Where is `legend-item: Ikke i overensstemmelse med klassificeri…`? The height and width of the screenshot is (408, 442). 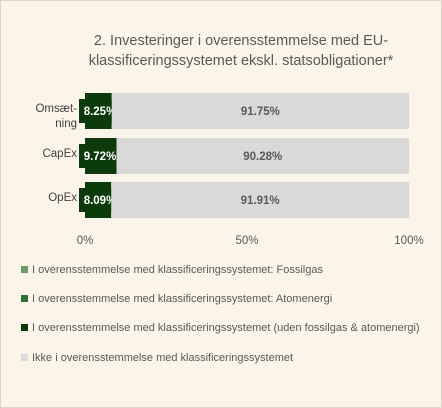
legend-item: Ikke i overensstemmelse med klassificeri… is located at coordinates (226, 358).